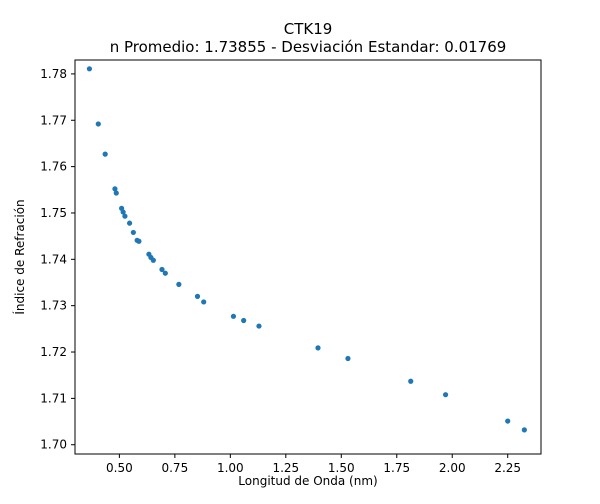  Describe the element at coordinates (308, 29) in the screenshot. I see `chart-title: CTK19` at that location.